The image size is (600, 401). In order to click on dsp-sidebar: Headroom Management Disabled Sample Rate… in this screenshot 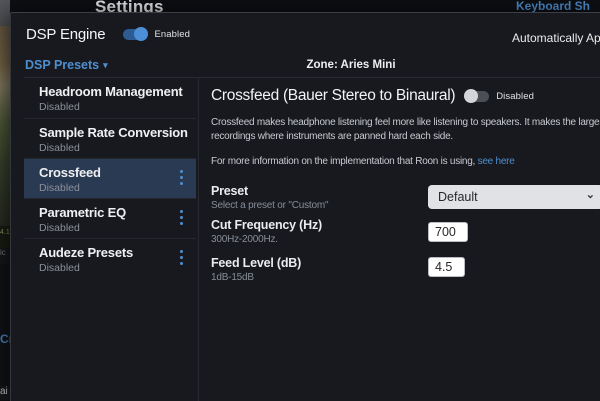, I will do `click(110, 178)`.